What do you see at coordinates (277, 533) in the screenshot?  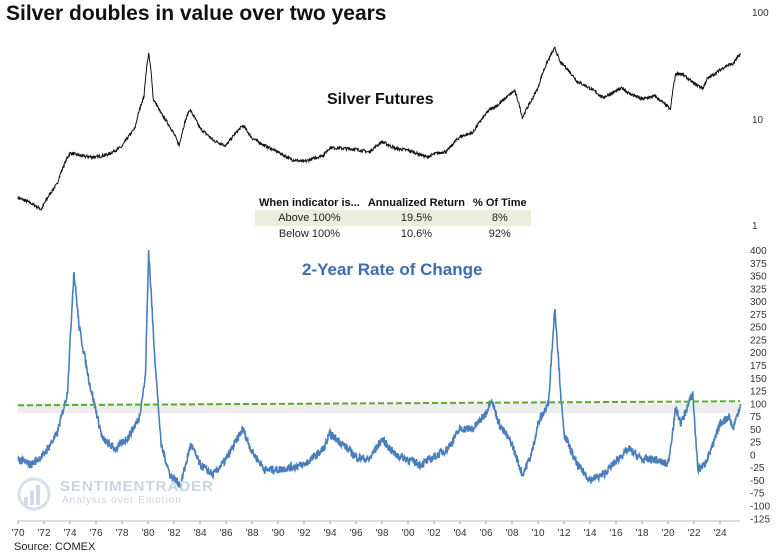 I see `x-tick-label: '90` at bounding box center [277, 533].